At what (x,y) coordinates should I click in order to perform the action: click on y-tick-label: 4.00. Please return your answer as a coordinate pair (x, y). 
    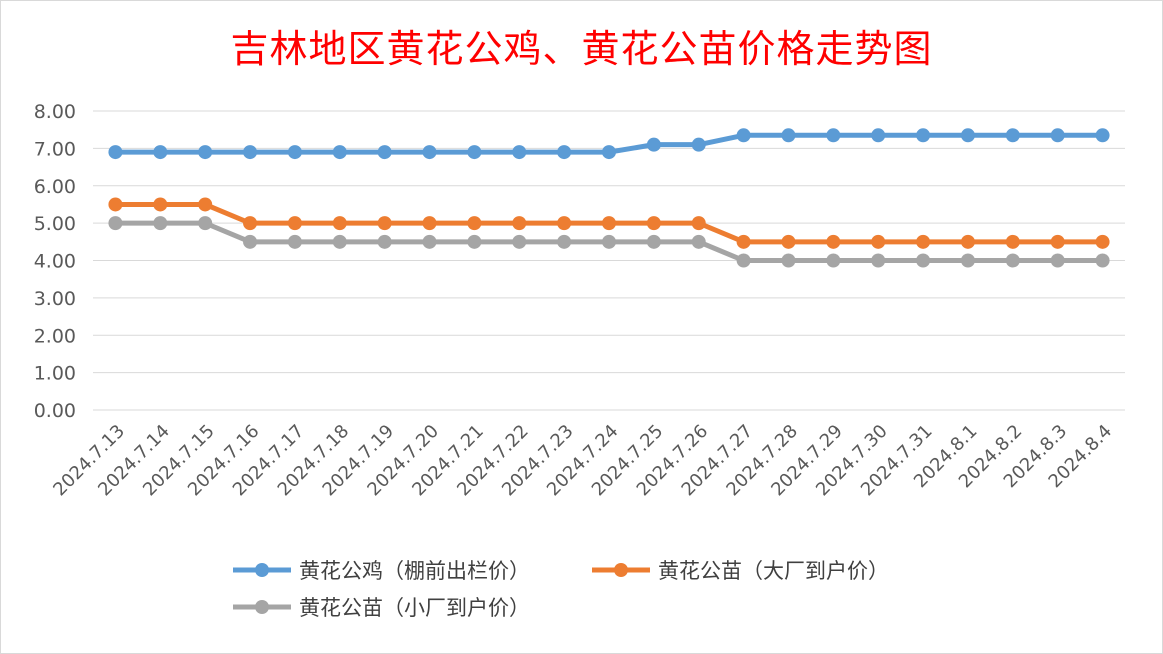
    Looking at the image, I should click on (55, 262).